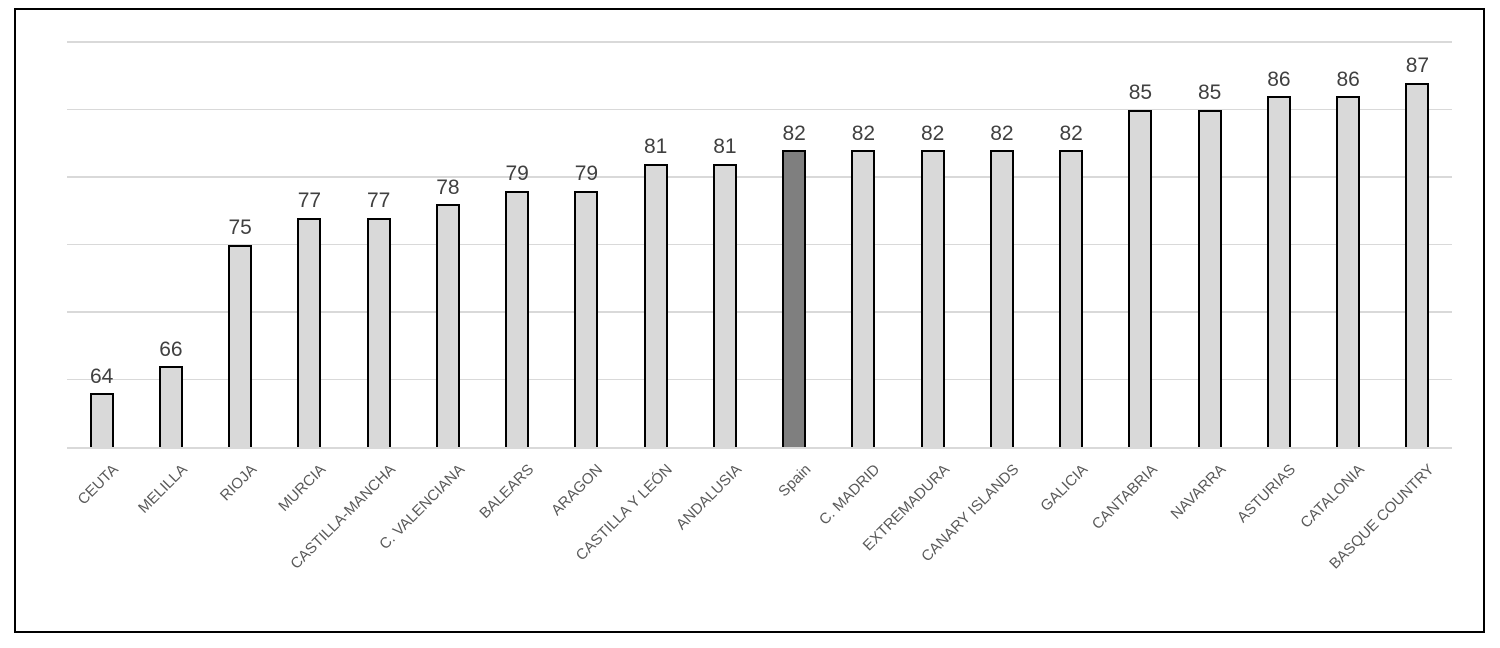  I want to click on bar-value-label: 75, so click(240, 228).